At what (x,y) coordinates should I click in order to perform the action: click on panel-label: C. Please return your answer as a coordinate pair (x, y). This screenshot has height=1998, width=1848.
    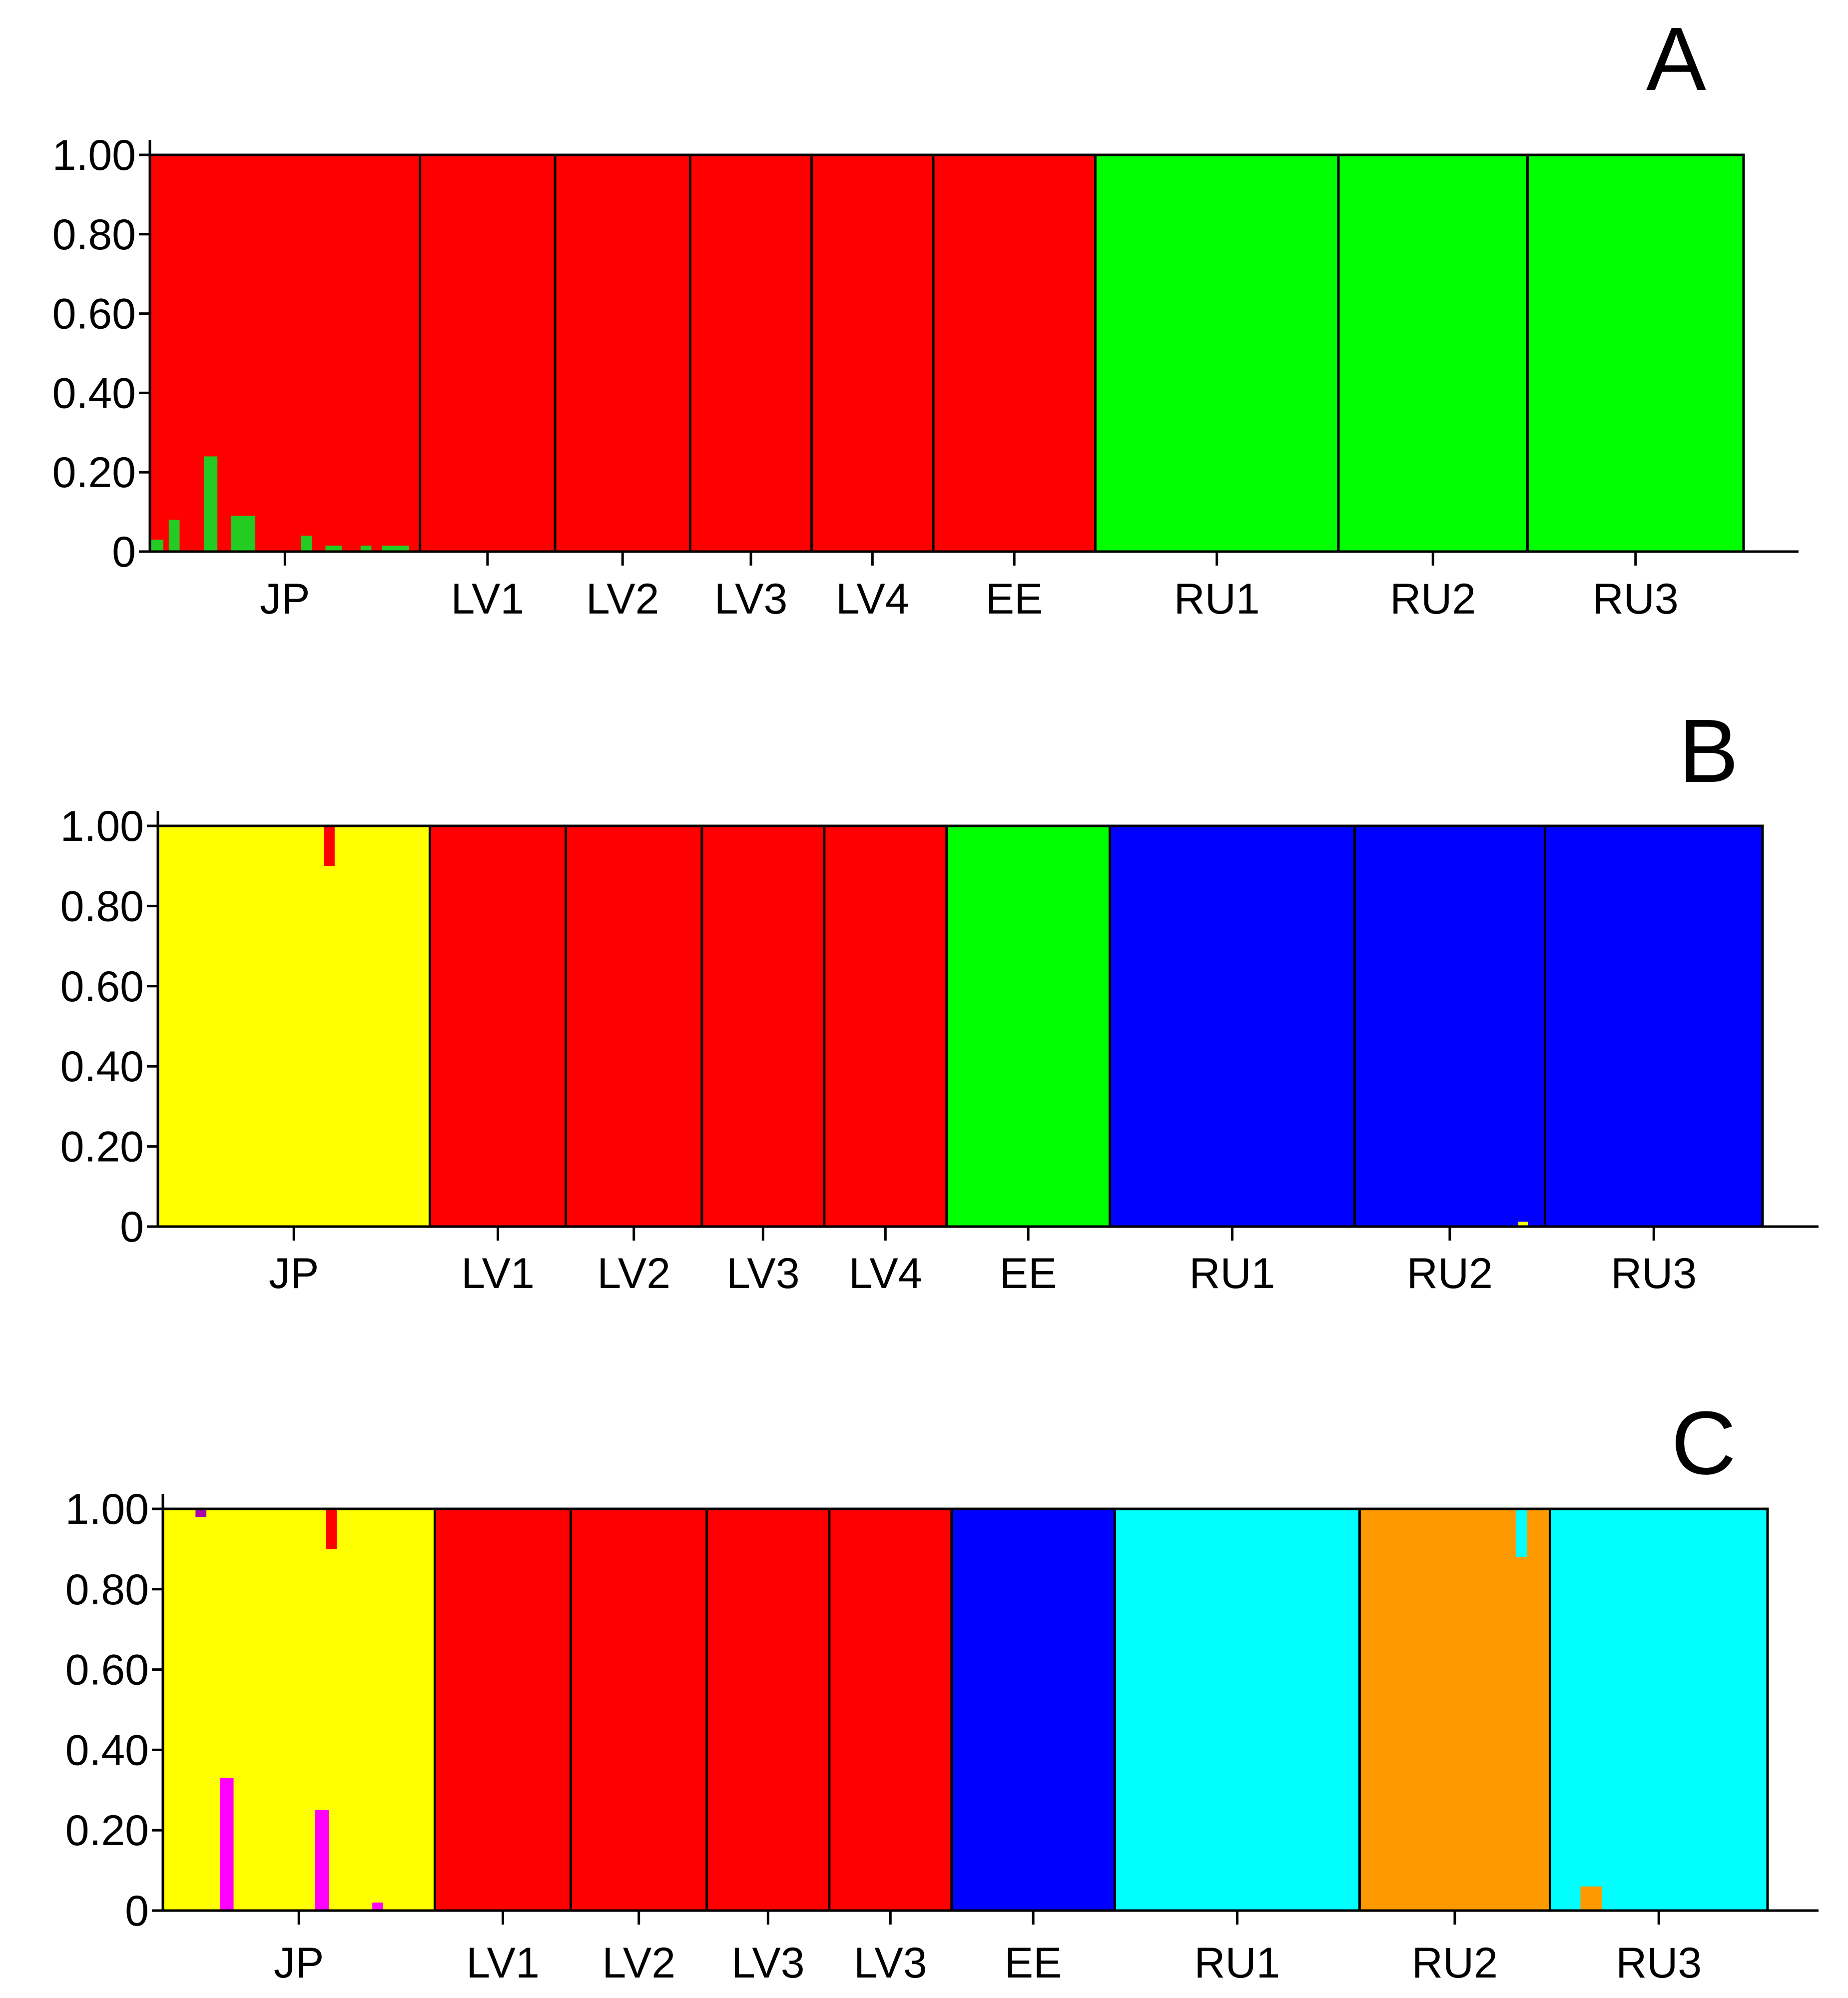
    Looking at the image, I should click on (1703, 1443).